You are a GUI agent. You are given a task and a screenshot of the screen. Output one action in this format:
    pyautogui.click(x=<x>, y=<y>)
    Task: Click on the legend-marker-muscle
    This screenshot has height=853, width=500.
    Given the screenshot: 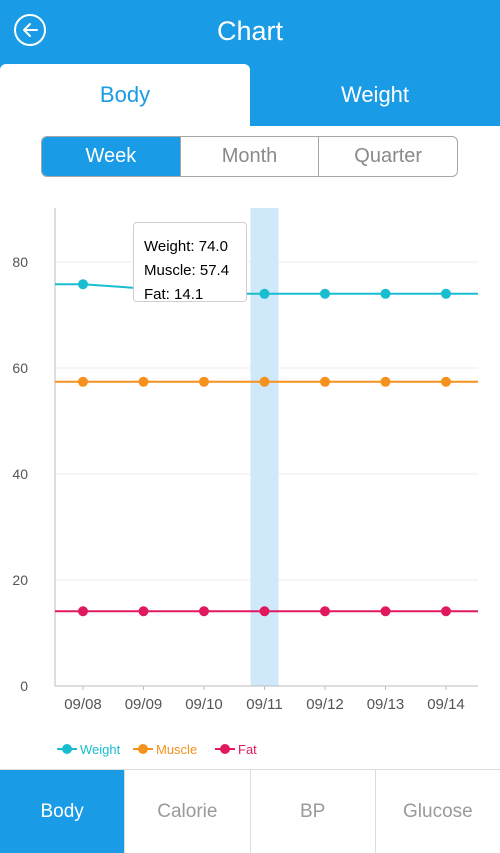 What is the action you would take?
    pyautogui.click(x=143, y=749)
    